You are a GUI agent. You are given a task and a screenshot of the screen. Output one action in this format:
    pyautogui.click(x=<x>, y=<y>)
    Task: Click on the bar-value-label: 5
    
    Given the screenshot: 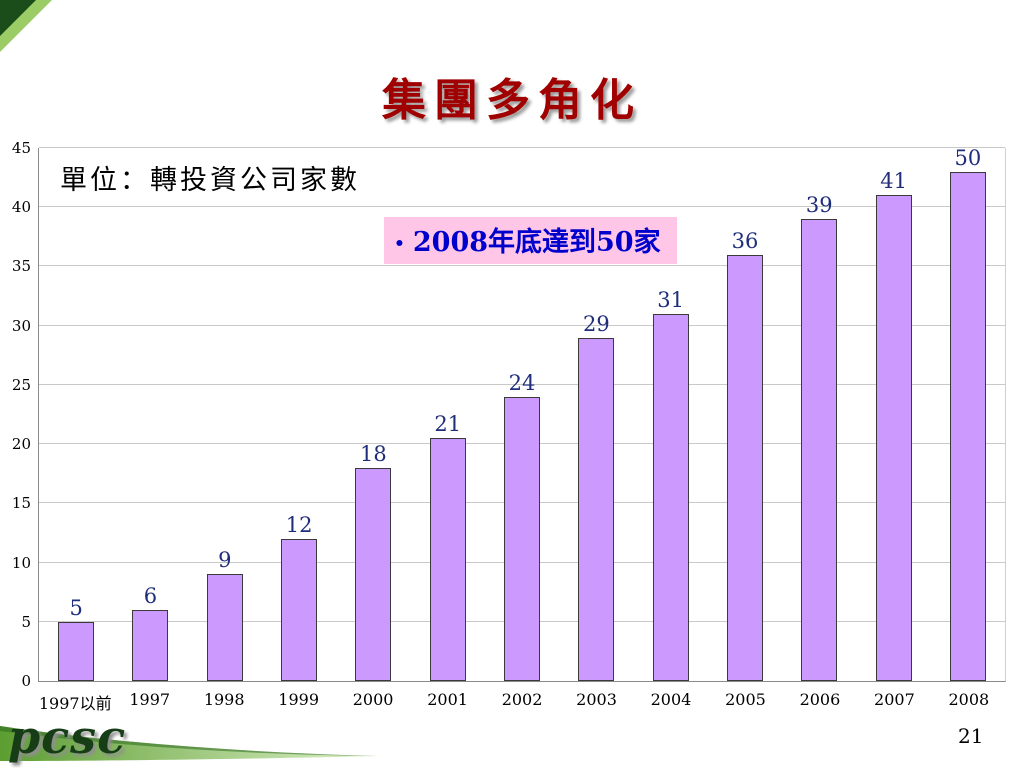 What is the action you would take?
    pyautogui.click(x=76, y=607)
    